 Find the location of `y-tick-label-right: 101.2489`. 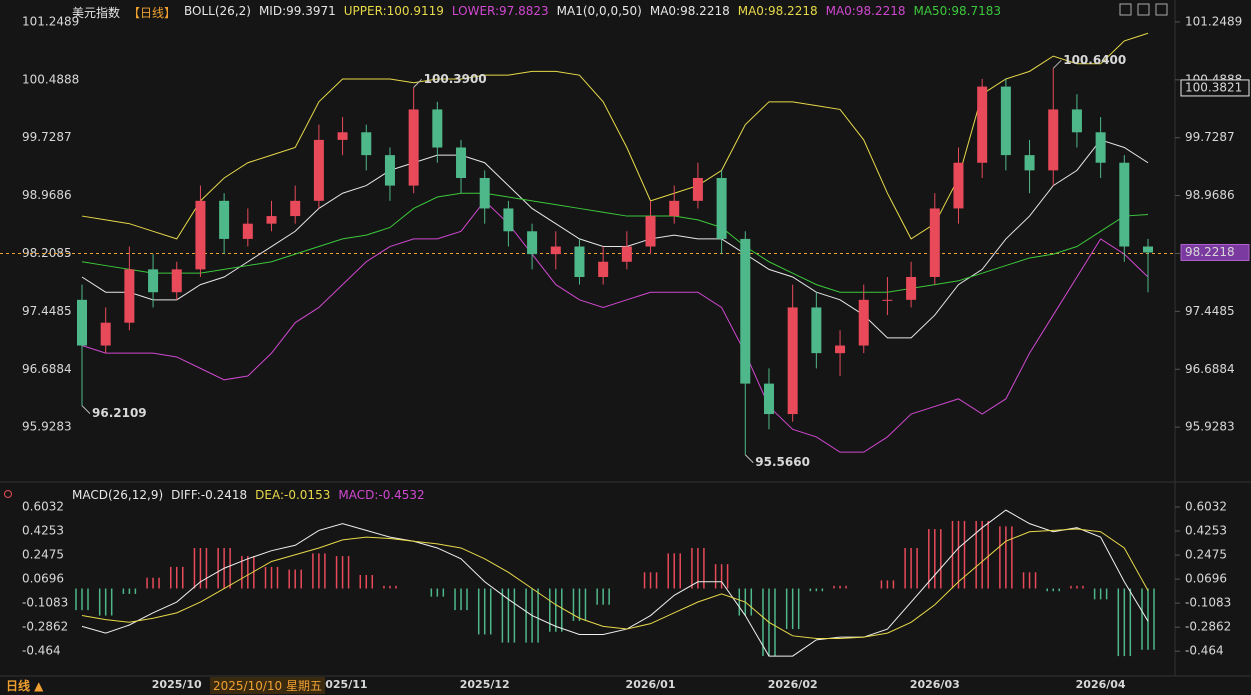

y-tick-label-right: 101.2489 is located at coordinates (1213, 21).